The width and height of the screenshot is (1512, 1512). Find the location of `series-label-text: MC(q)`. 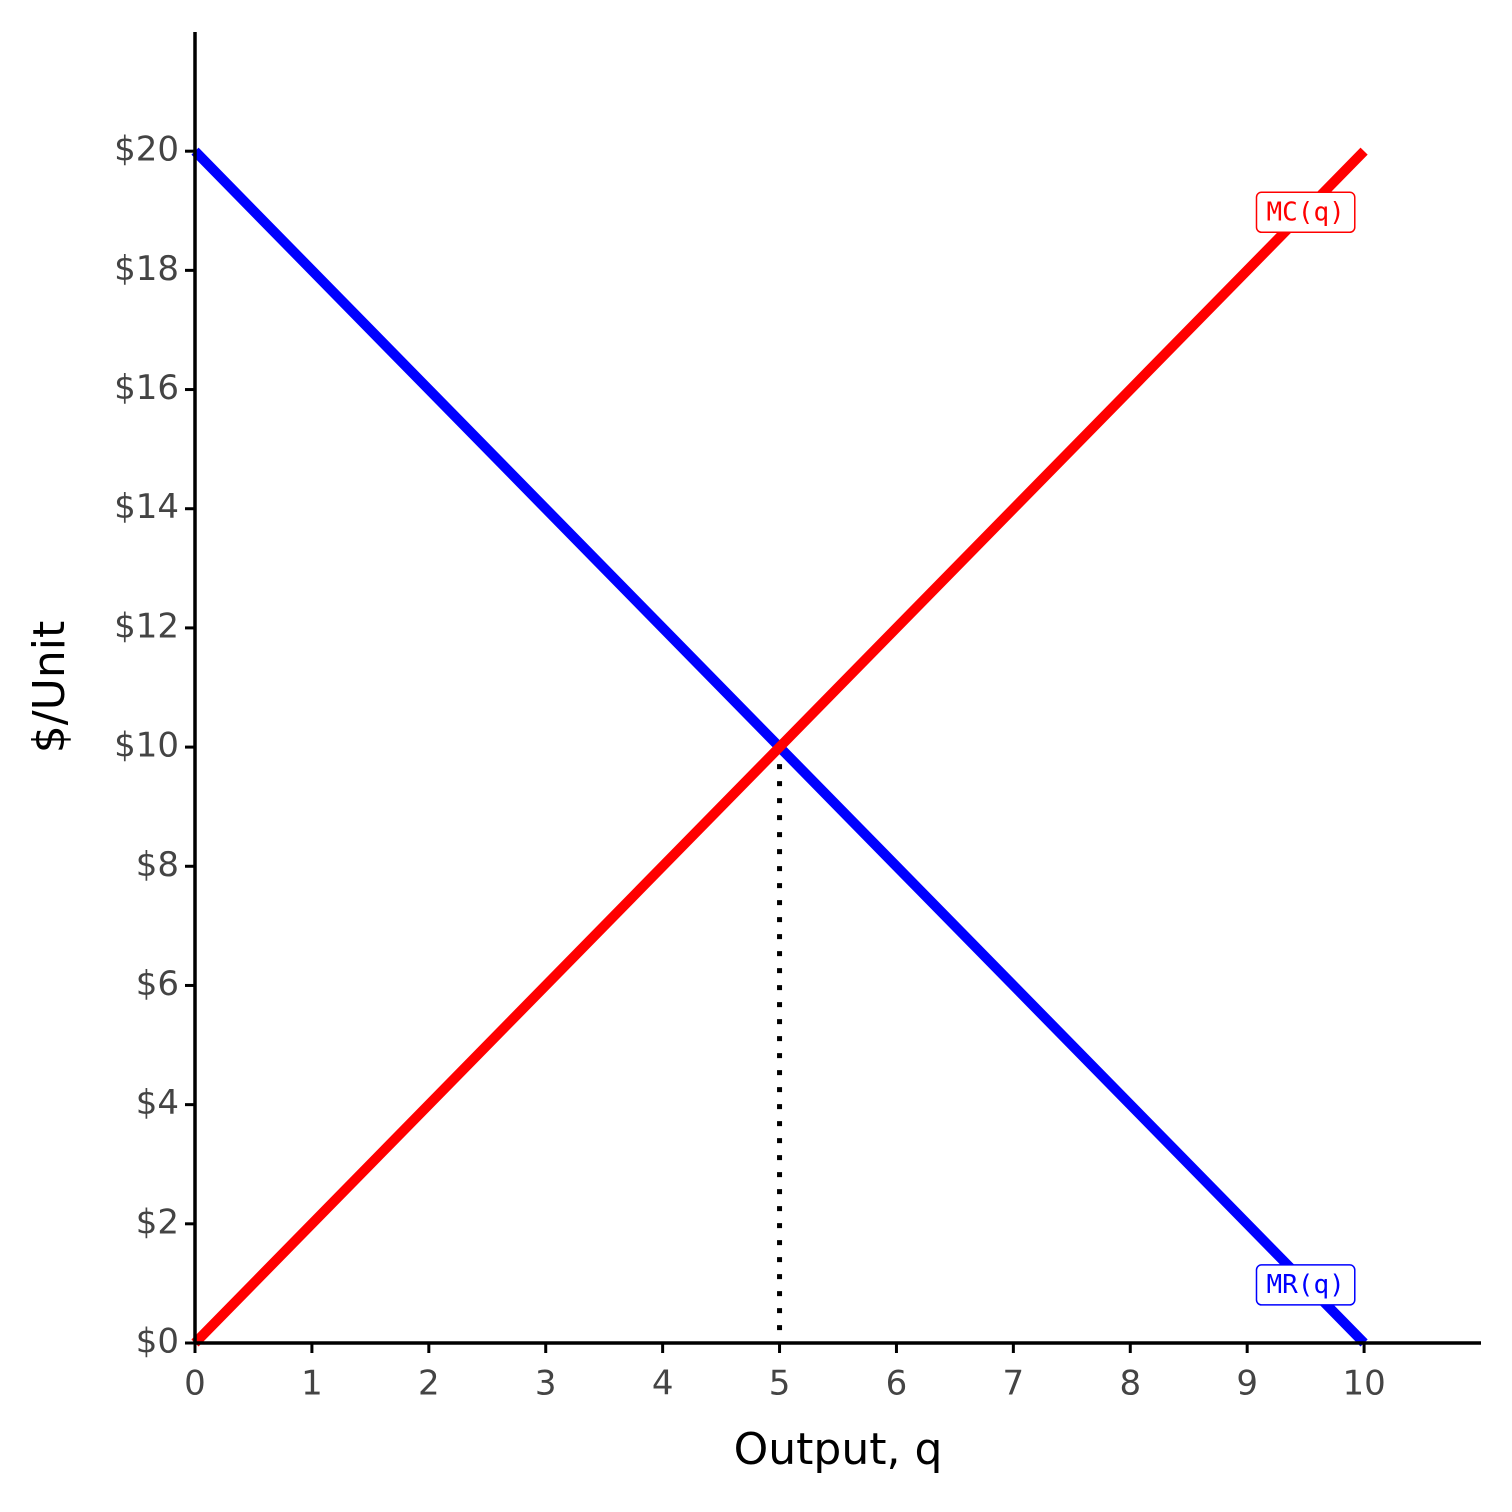

series-label-text: MC(q) is located at coordinates (1305, 212).